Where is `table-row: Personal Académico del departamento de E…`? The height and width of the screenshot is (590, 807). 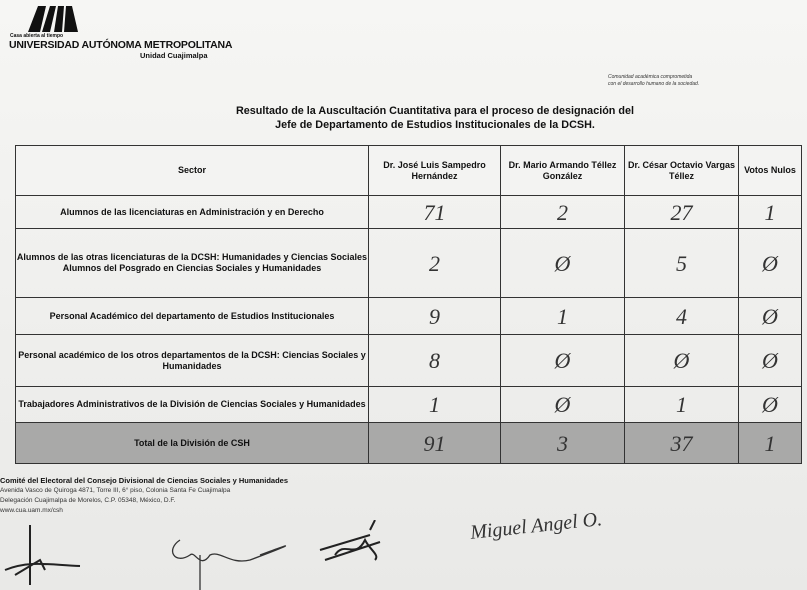
table-row: Personal Académico del departamento de E… is located at coordinates (408, 316).